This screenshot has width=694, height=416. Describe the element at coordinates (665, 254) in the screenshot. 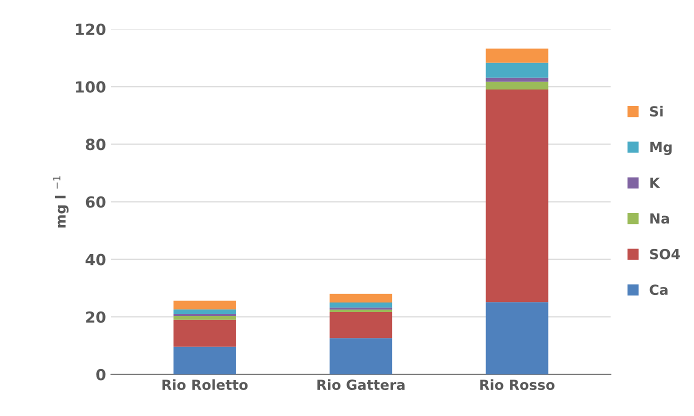

I see `legend-label: SO4` at that location.